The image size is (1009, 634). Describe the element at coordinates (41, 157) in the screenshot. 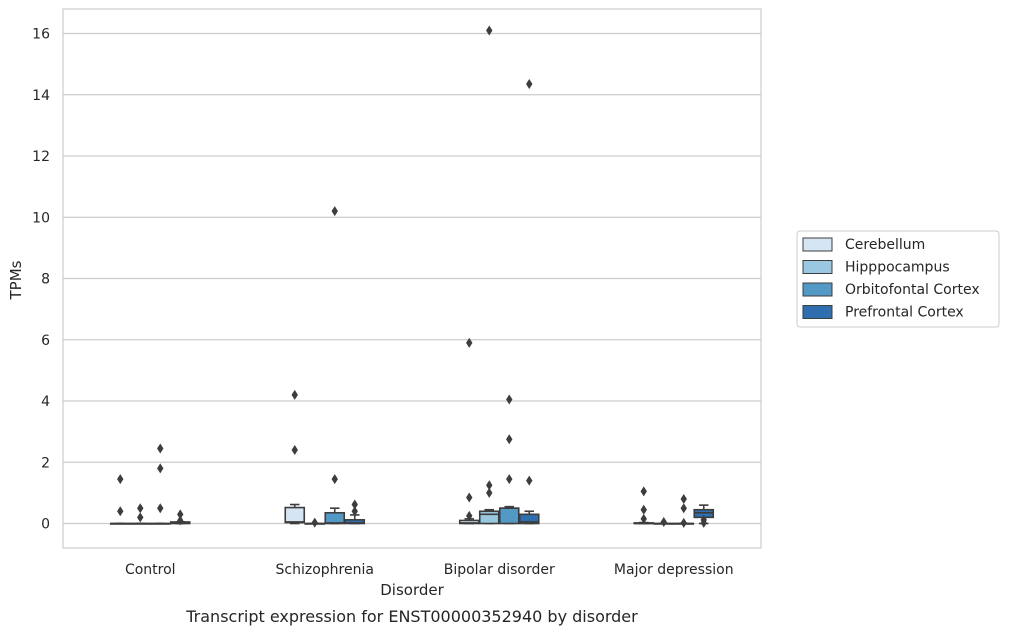

I see `y-tick-label: 12` at that location.